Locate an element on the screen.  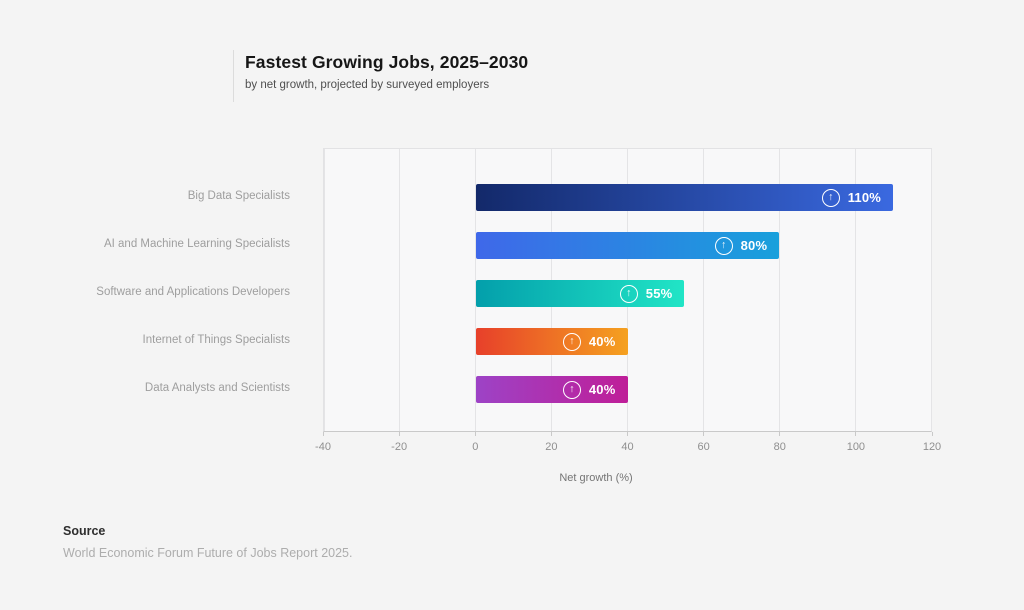
bar-ai-and-machine-learning-specialists: ↑ 80% is located at coordinates (627, 245).